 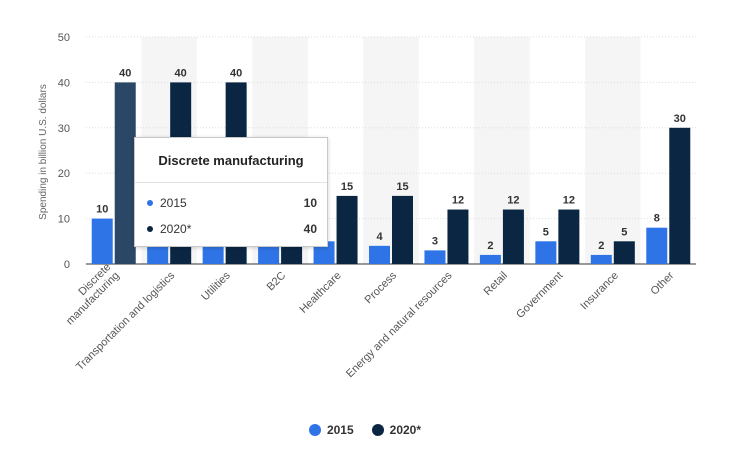 What do you see at coordinates (216, 286) in the screenshot?
I see `x-category-label: Utilities` at bounding box center [216, 286].